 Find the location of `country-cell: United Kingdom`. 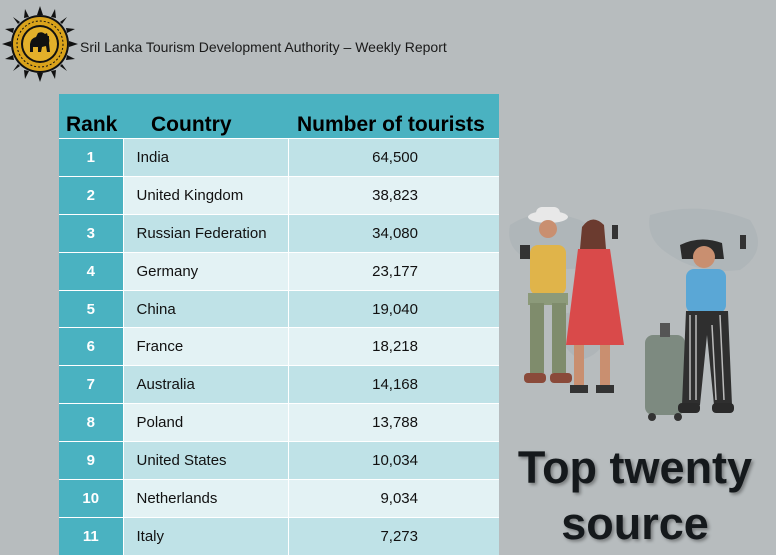

country-cell: United Kingdom is located at coordinates (206, 195).